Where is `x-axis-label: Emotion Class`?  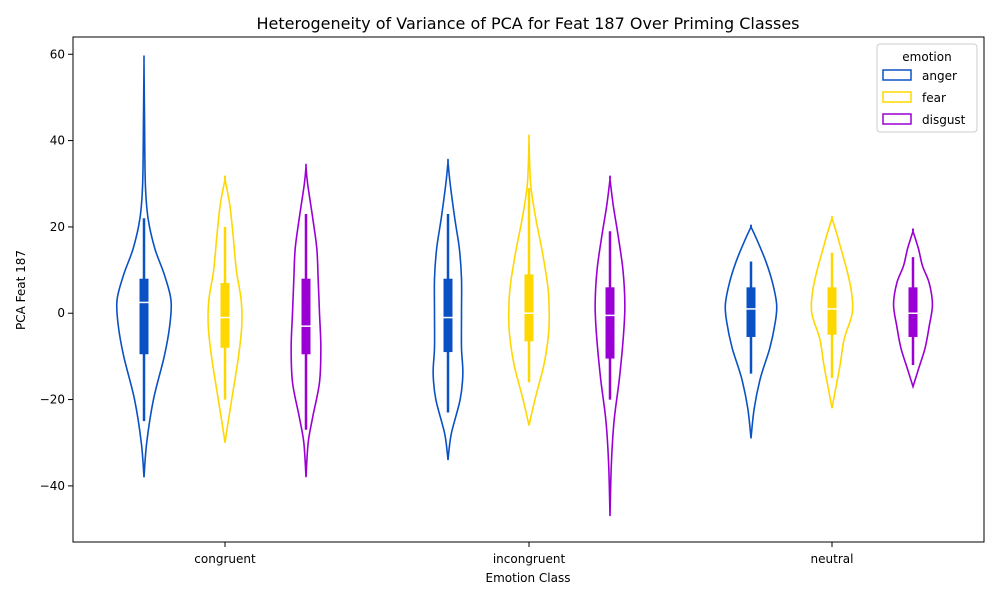 x-axis-label: Emotion Class is located at coordinates (528, 578).